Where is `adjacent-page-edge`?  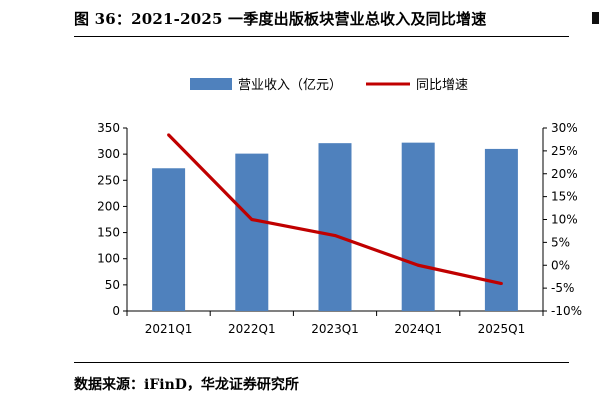
adjacent-page-edge is located at coordinates (595, 203).